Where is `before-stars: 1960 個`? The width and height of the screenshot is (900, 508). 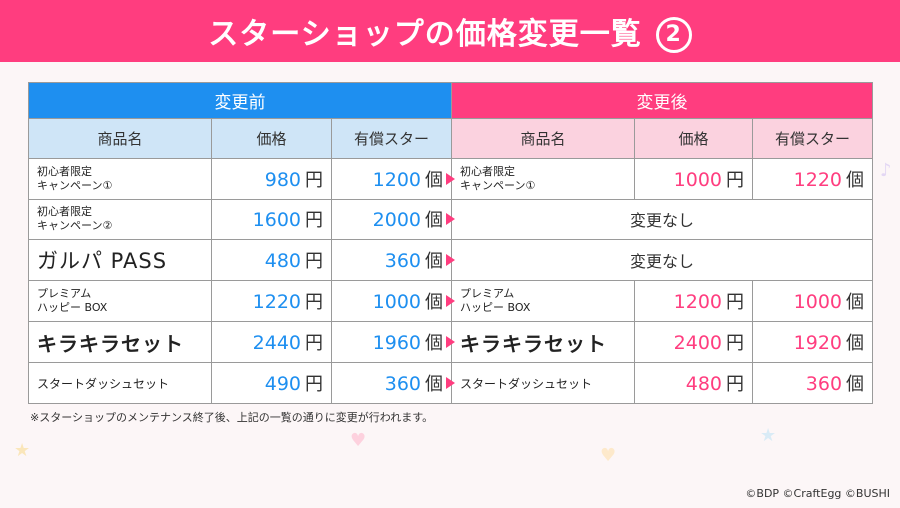 before-stars: 1960 個 is located at coordinates (391, 342).